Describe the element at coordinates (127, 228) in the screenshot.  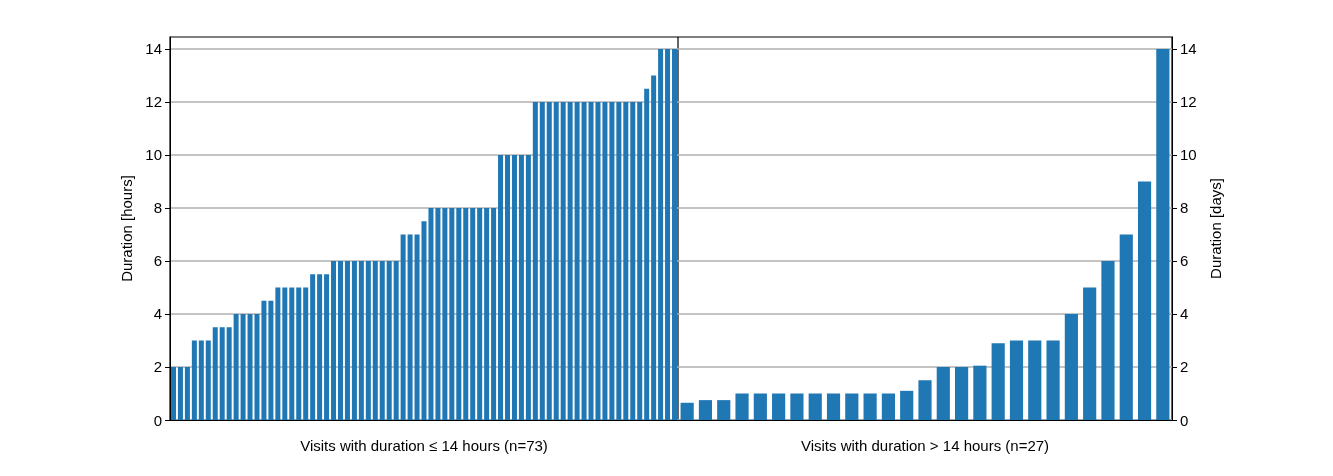
I see `y-axis-title: Duration [hours]` at that location.